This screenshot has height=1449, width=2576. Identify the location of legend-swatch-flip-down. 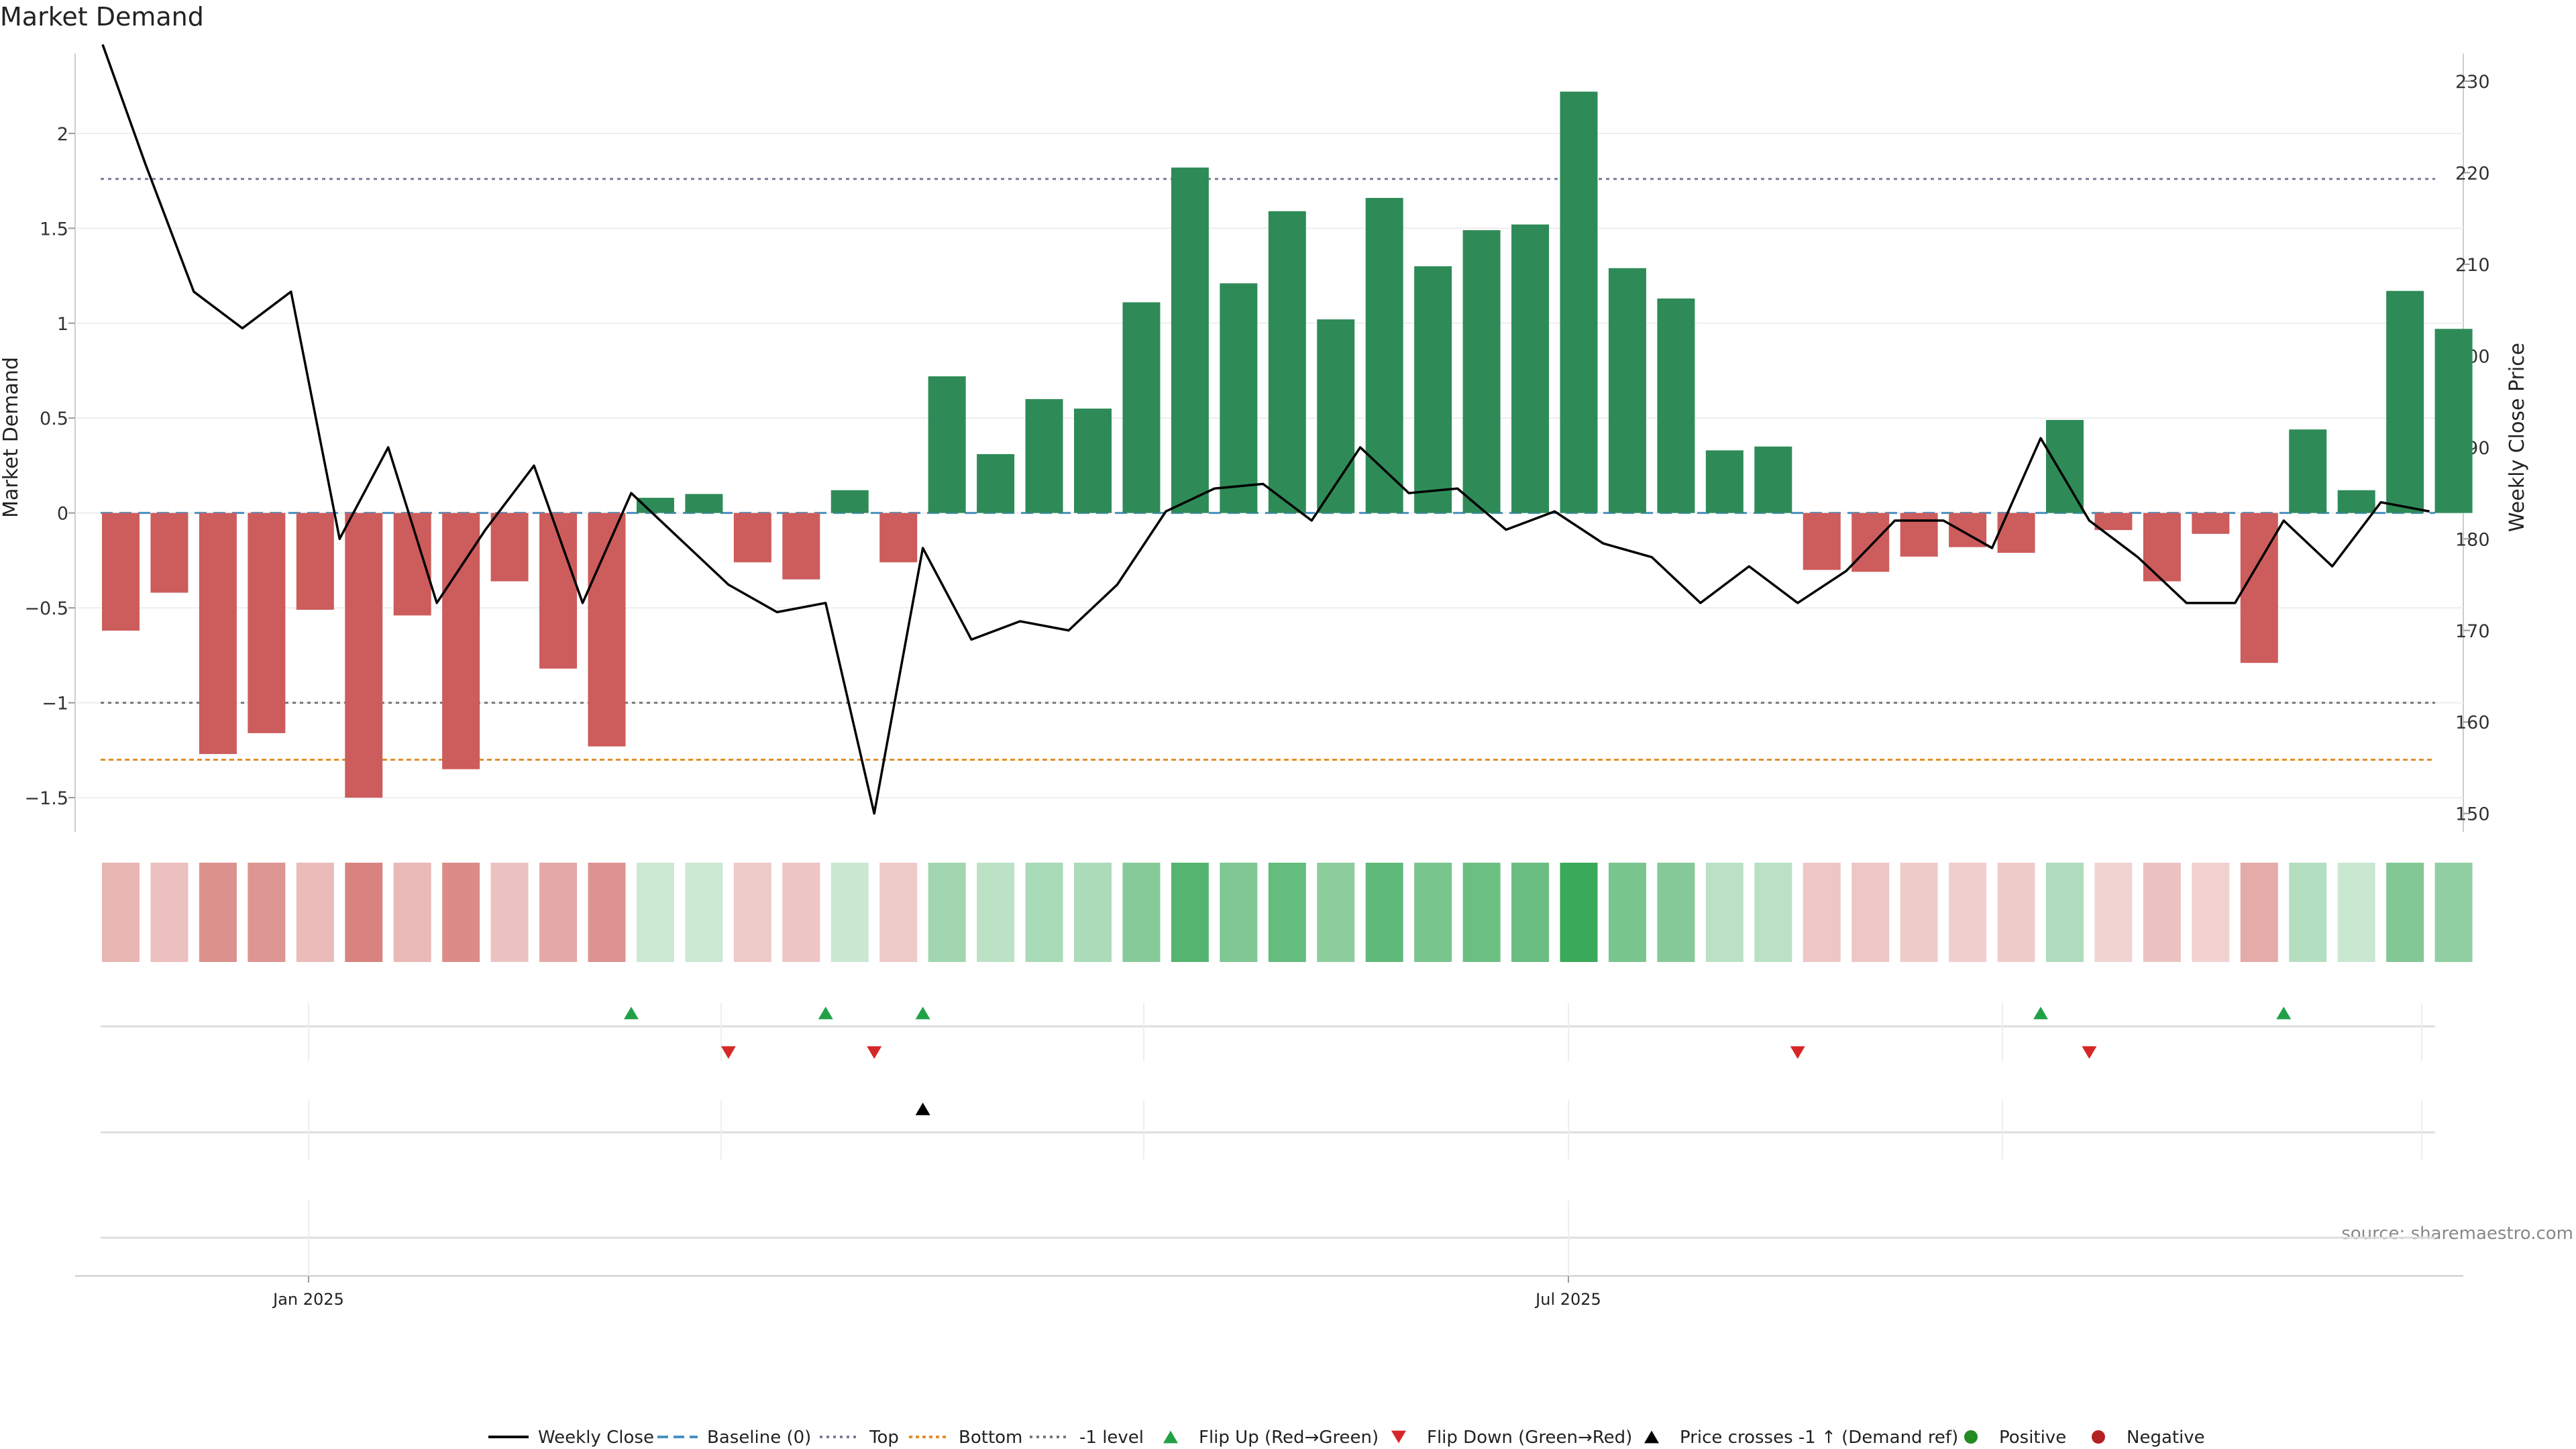
(1398, 1437).